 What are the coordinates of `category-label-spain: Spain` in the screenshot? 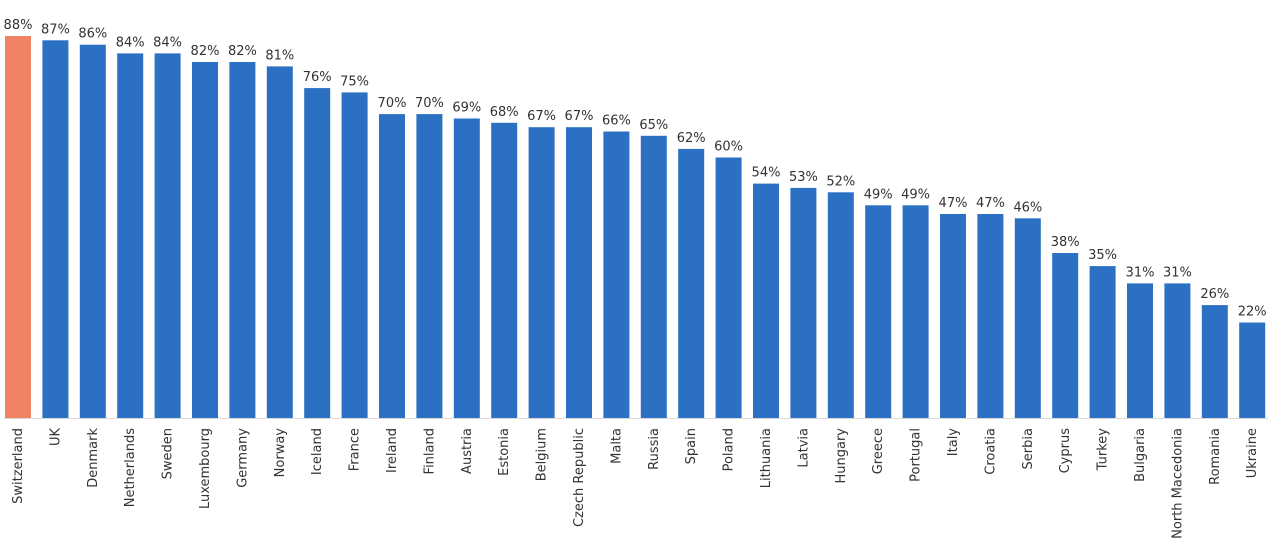 It's located at (691, 446).